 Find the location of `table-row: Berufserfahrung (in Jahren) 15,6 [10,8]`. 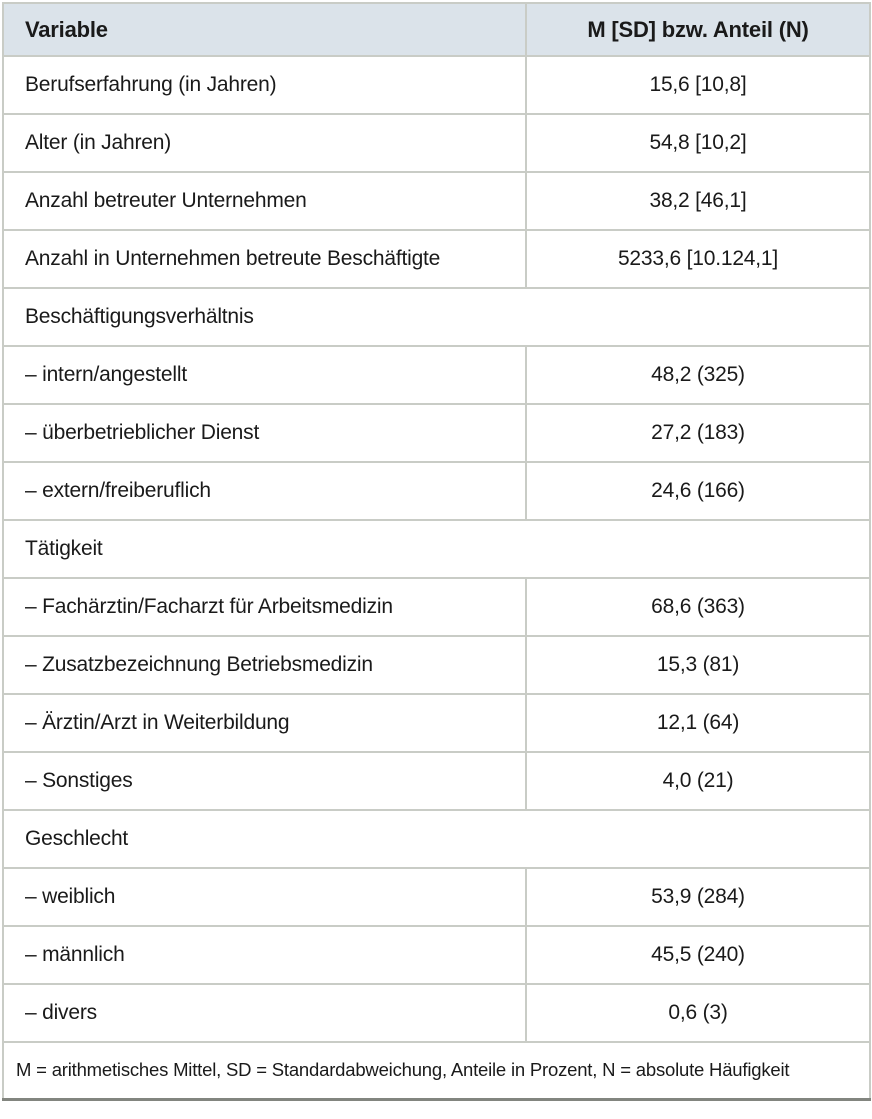

table-row: Berufserfahrung (in Jahren) 15,6 [10,8] is located at coordinates (436, 85).